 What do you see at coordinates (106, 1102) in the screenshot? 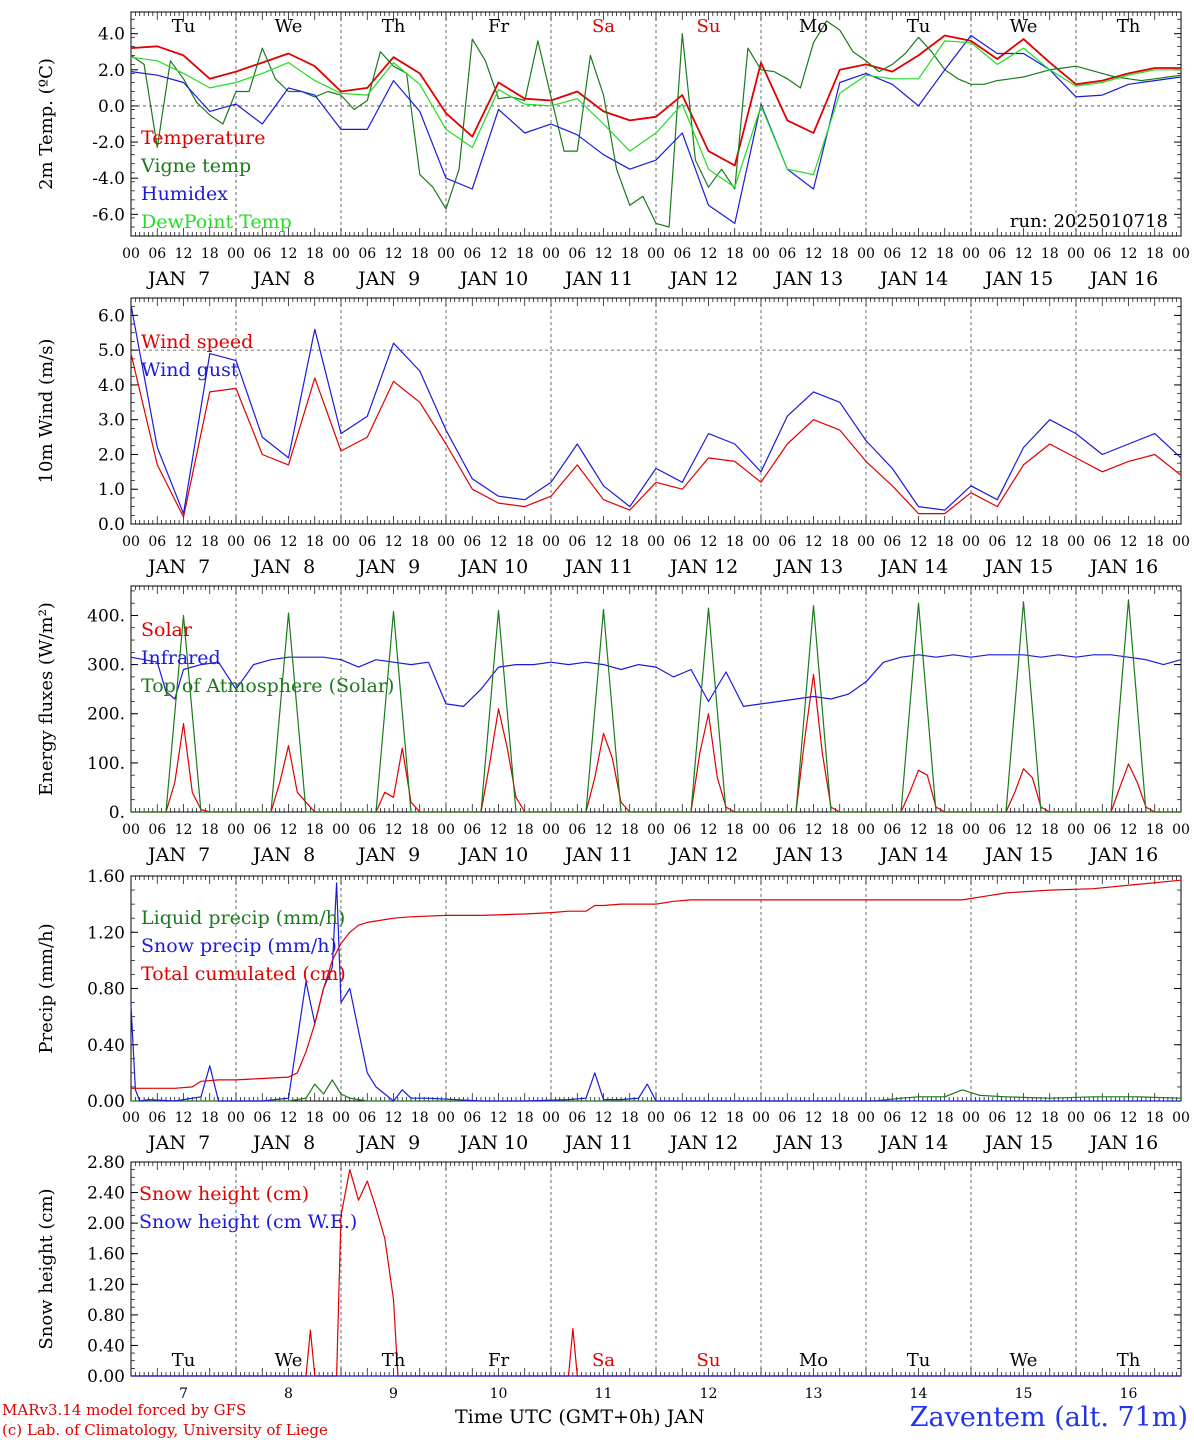
I see `y-tick-label: 0.00` at bounding box center [106, 1102].